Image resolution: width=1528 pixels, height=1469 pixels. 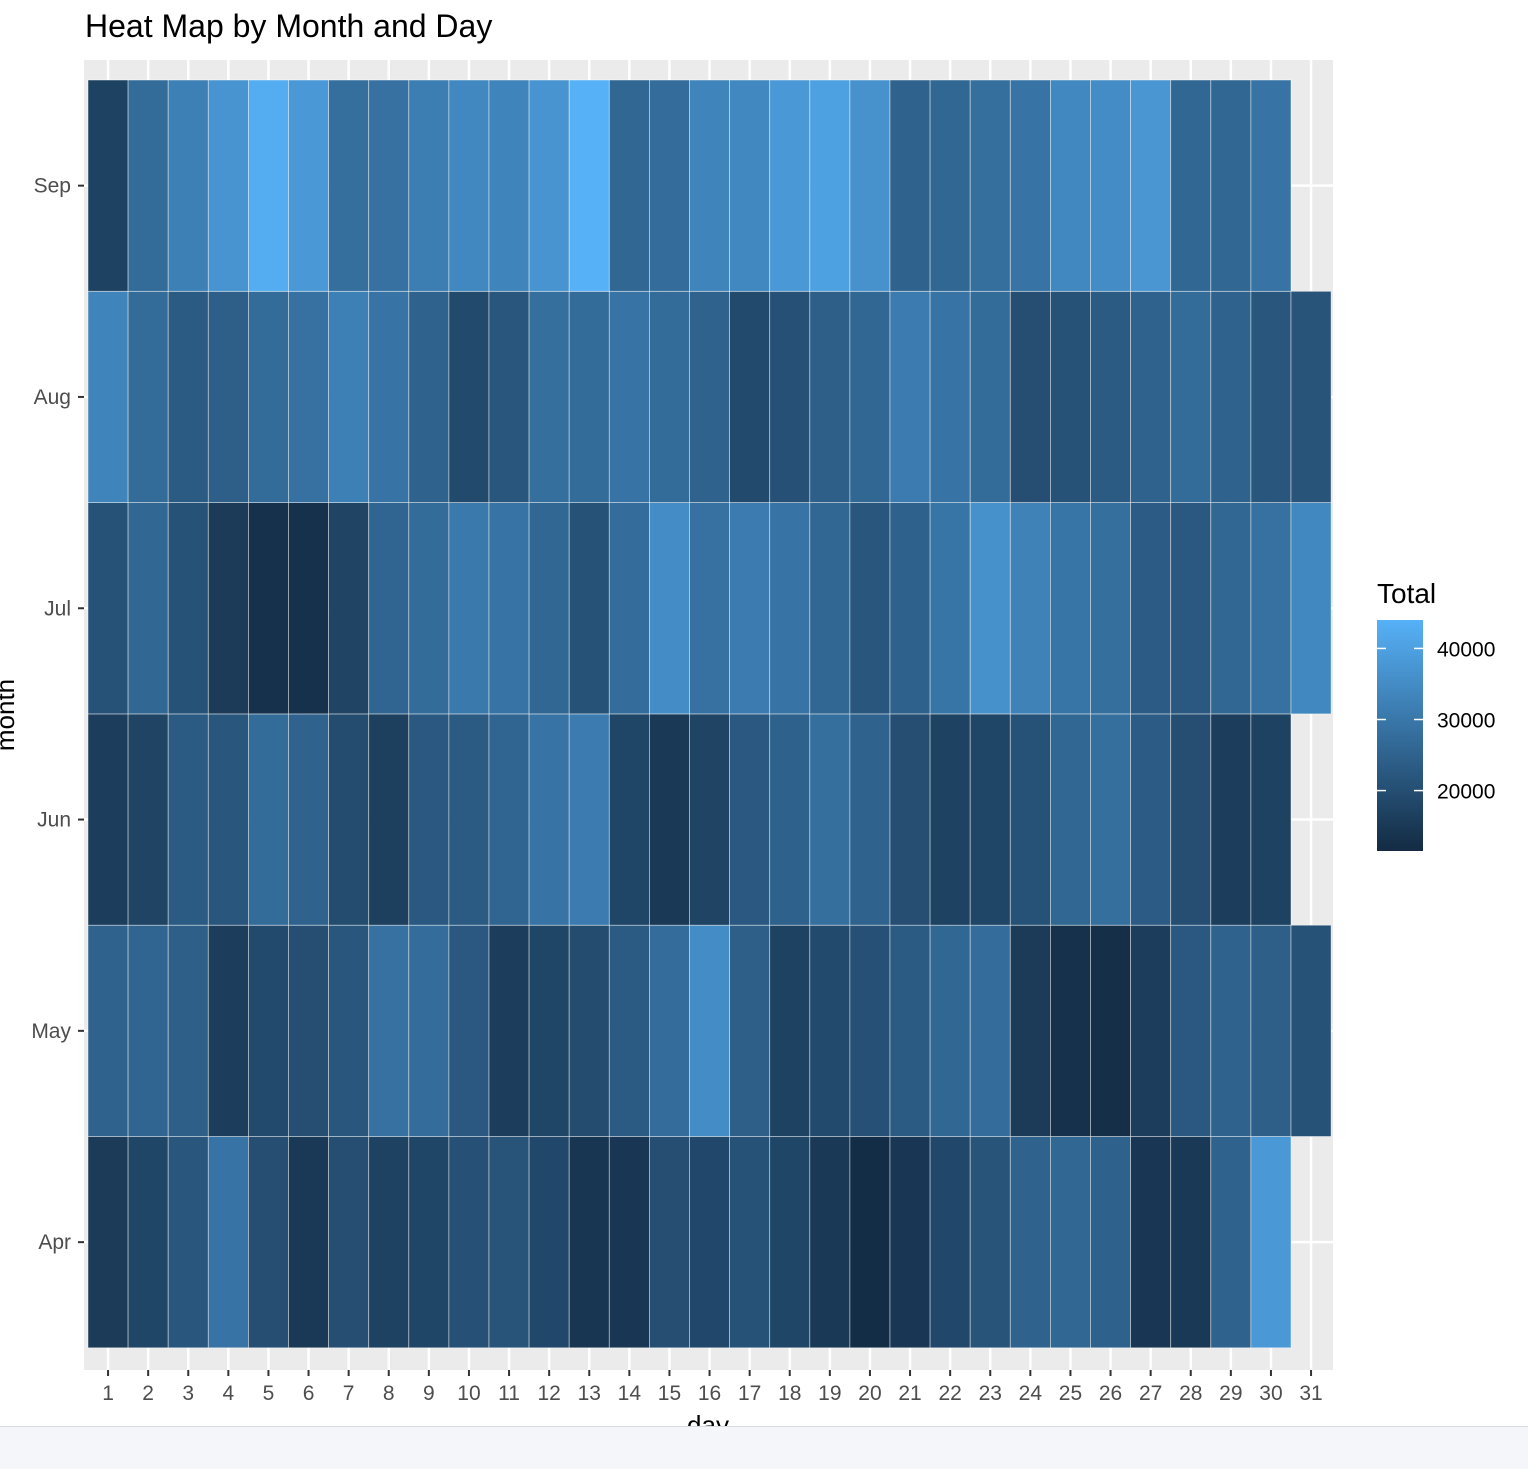 What do you see at coordinates (749, 1393) in the screenshot?
I see `x-tick-label: 17` at bounding box center [749, 1393].